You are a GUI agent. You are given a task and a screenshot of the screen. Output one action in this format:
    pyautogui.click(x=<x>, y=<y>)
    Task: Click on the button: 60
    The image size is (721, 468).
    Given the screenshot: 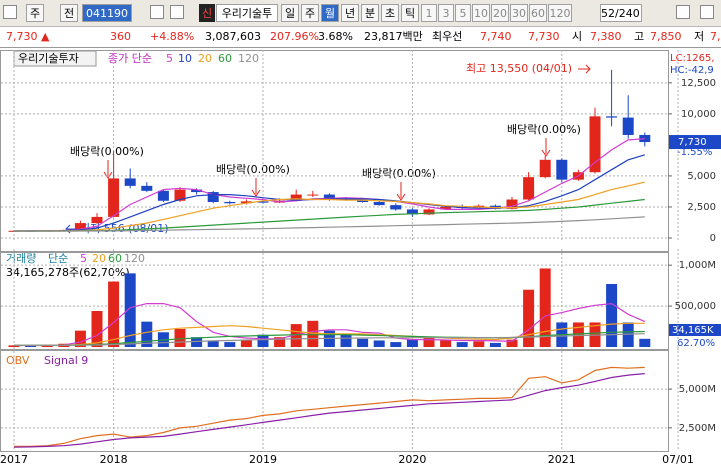 What is the action you would take?
    pyautogui.click(x=538, y=13)
    